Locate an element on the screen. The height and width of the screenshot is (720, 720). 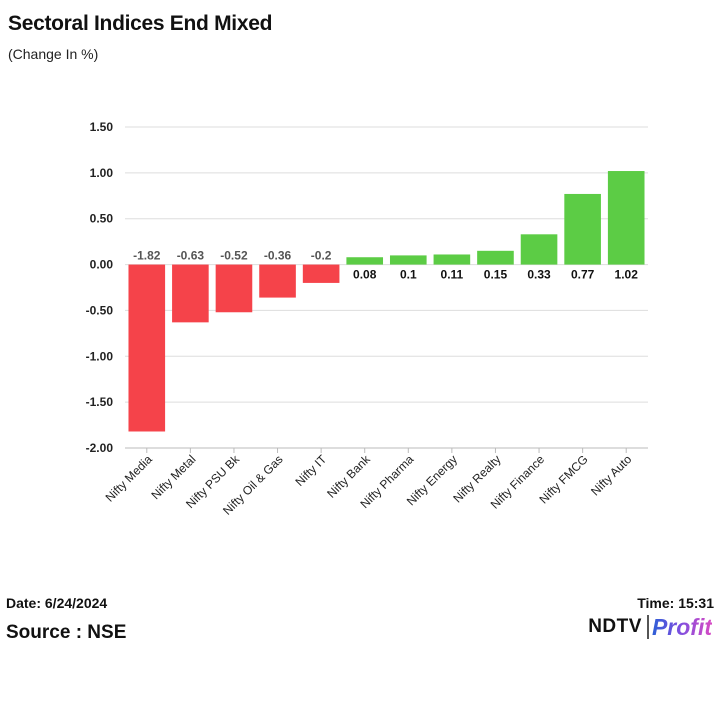
y-tick-label: -1.00 is located at coordinates (100, 356).